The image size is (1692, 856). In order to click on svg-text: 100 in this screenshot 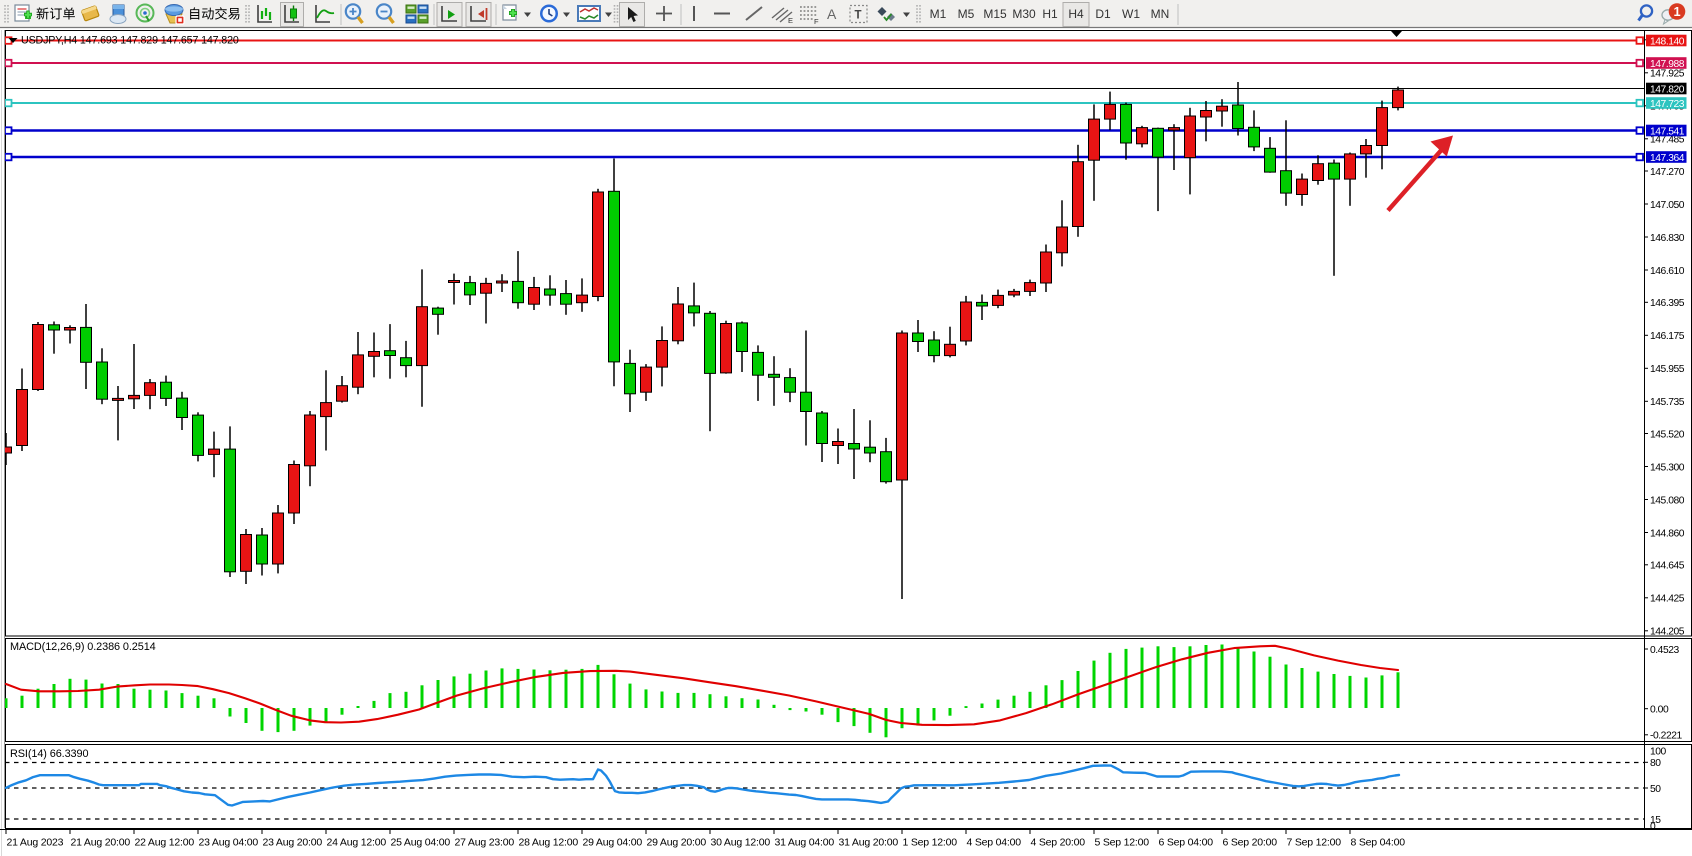, I will do `click(1658, 751)`.